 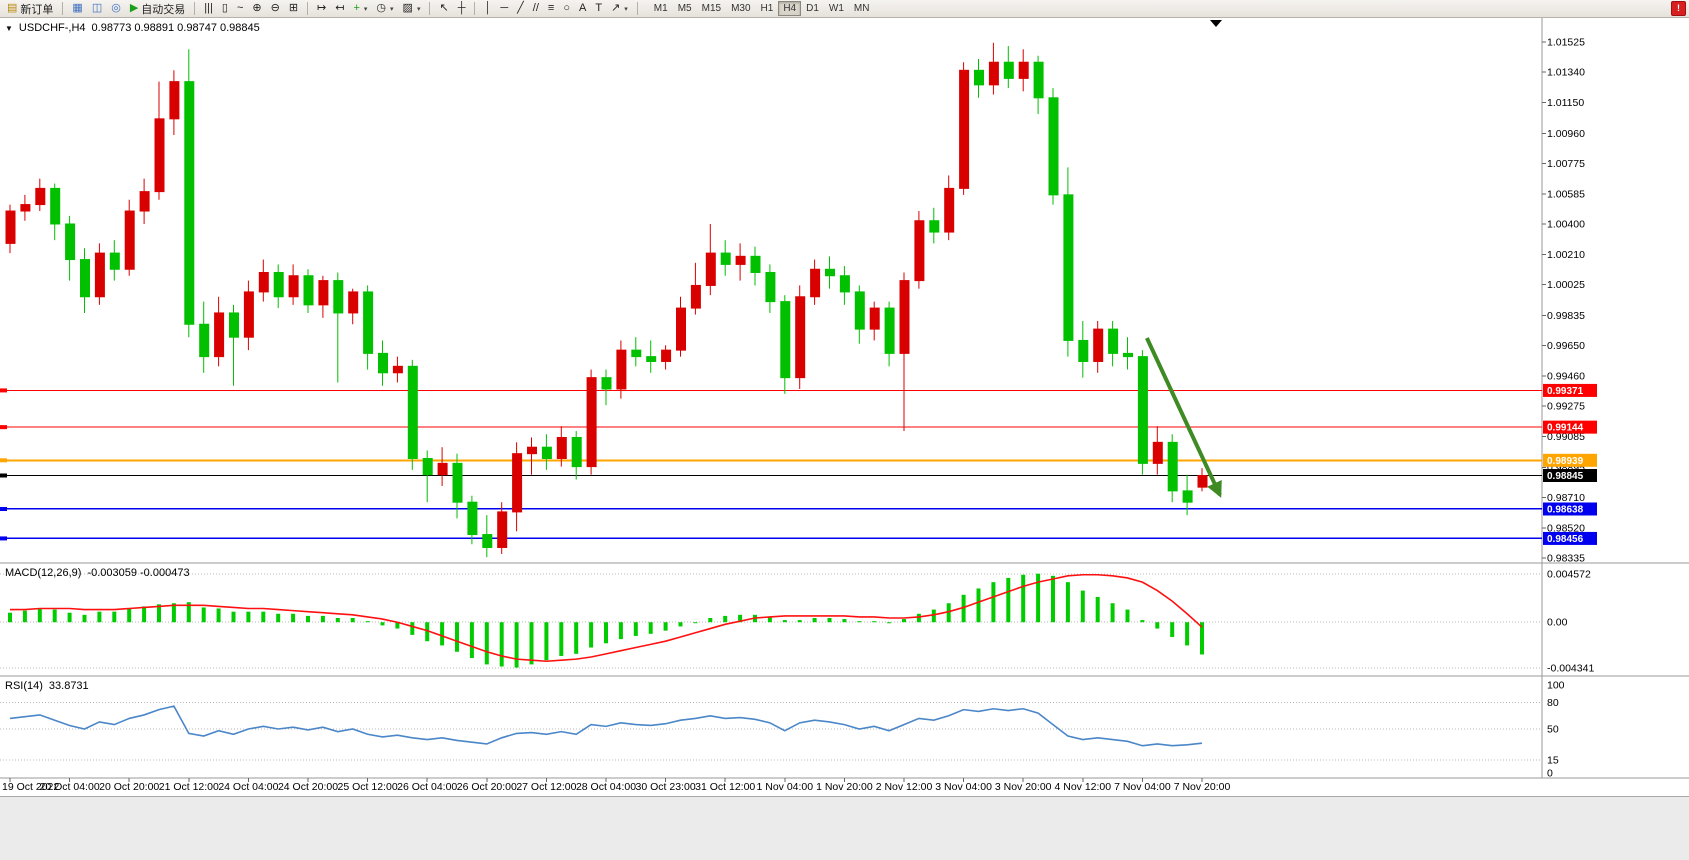 What do you see at coordinates (70, 787) in the screenshot?
I see `time-tick-label: 20 Oct 04:00` at bounding box center [70, 787].